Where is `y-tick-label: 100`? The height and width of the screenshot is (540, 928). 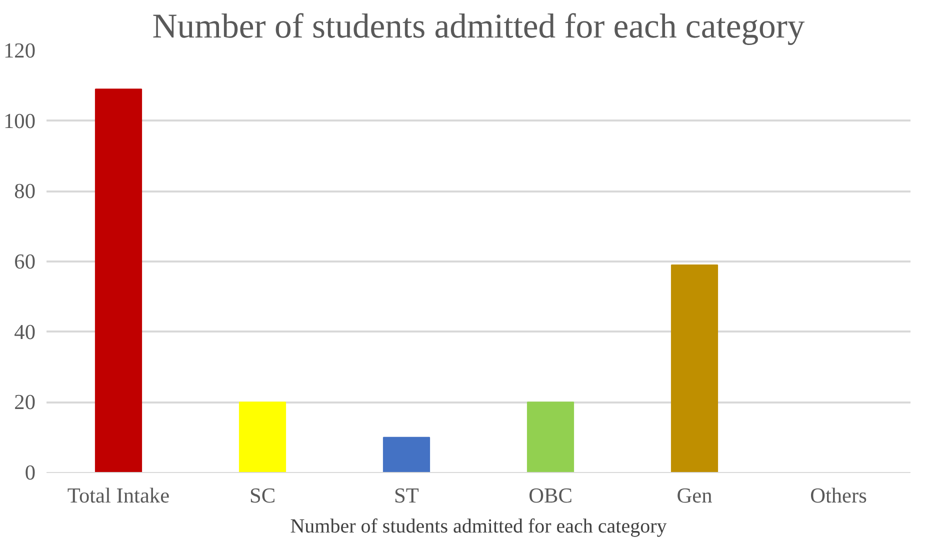
y-tick-label: 100 is located at coordinates (20, 120).